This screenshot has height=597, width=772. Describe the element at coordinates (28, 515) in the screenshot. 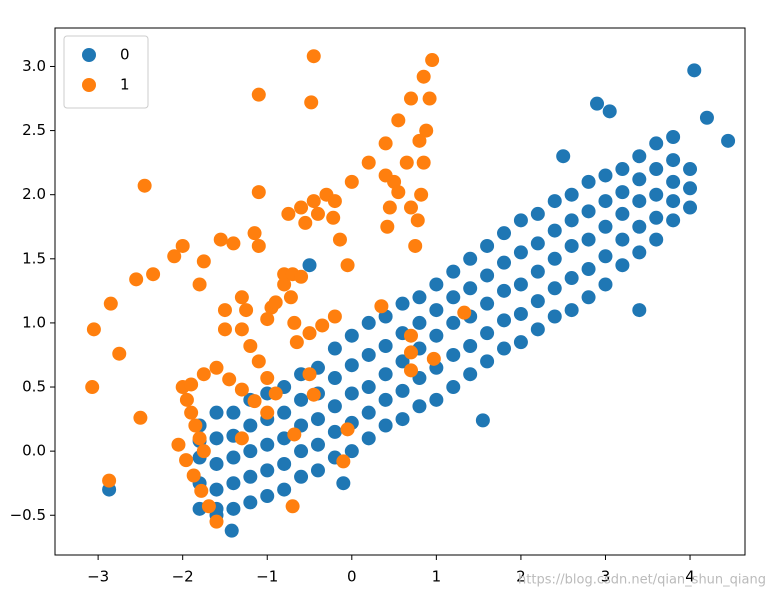

I see `y-tick-label: −0.5` at that location.